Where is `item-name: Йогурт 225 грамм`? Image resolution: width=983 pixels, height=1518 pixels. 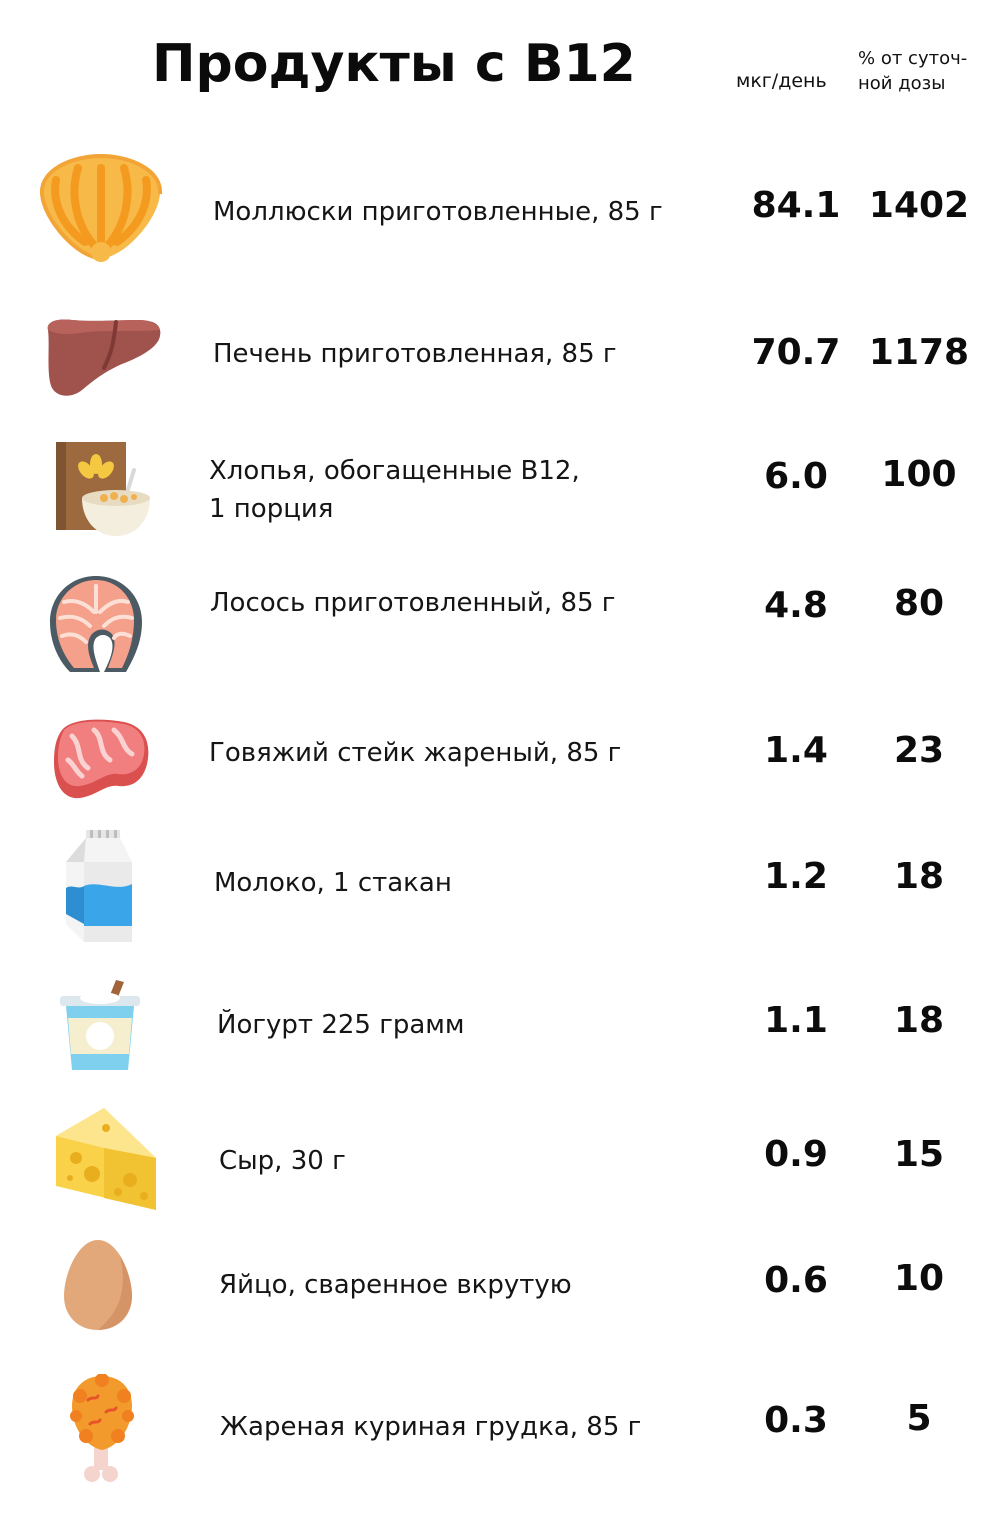 item-name: Йогурт 225 грамм is located at coordinates (341, 1025).